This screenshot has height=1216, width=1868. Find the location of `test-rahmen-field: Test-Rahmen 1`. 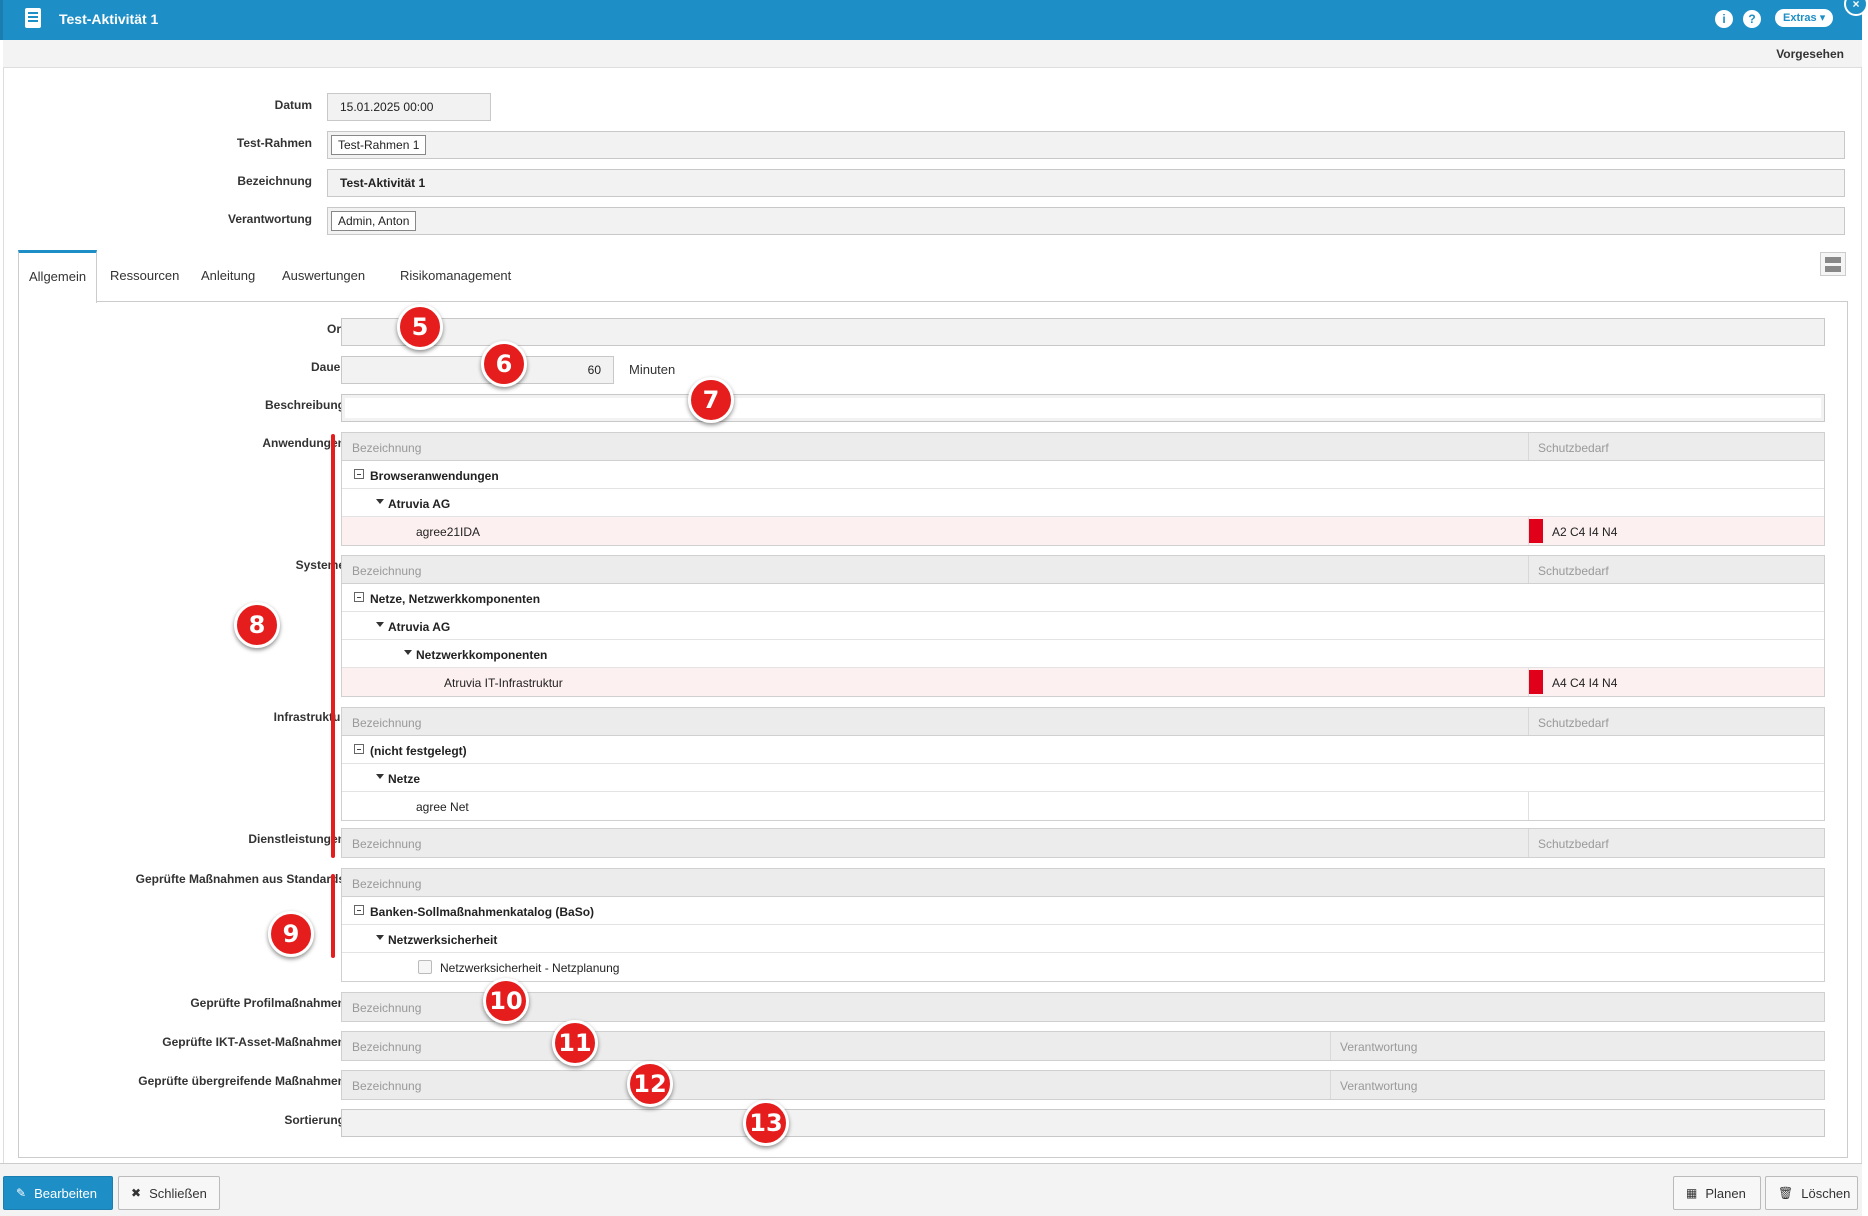

test-rahmen-field: Test-Rahmen 1 is located at coordinates (1086, 145).